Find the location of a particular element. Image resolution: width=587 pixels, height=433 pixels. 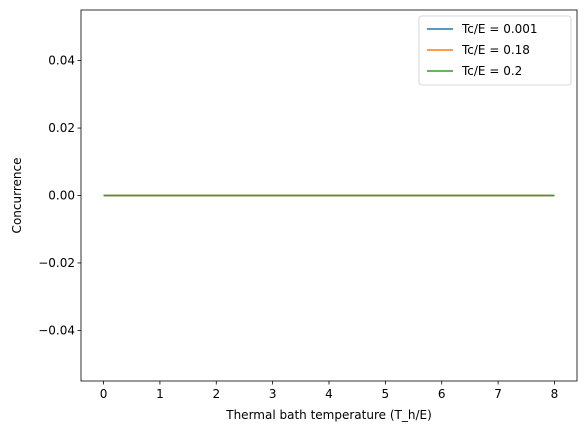

x-tick-label: 7 is located at coordinates (498, 394).